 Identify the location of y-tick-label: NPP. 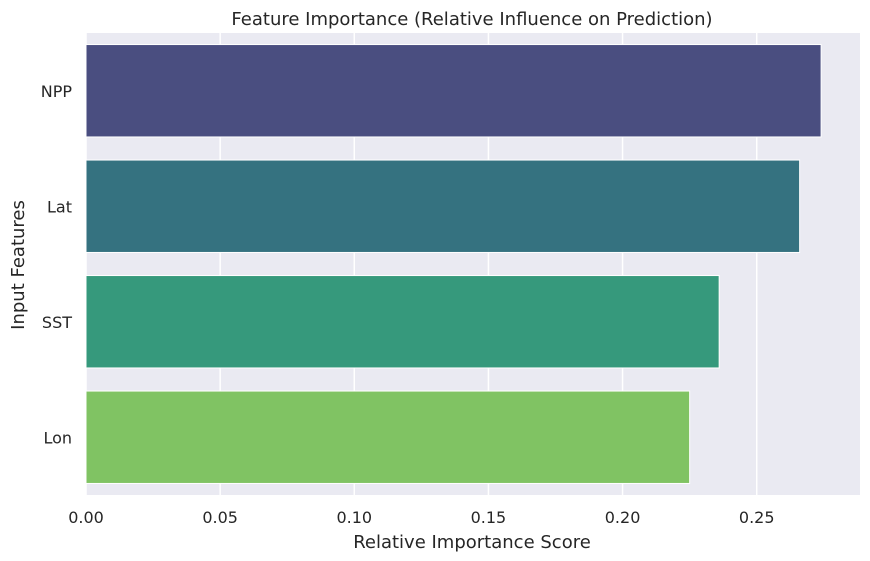
(57, 91).